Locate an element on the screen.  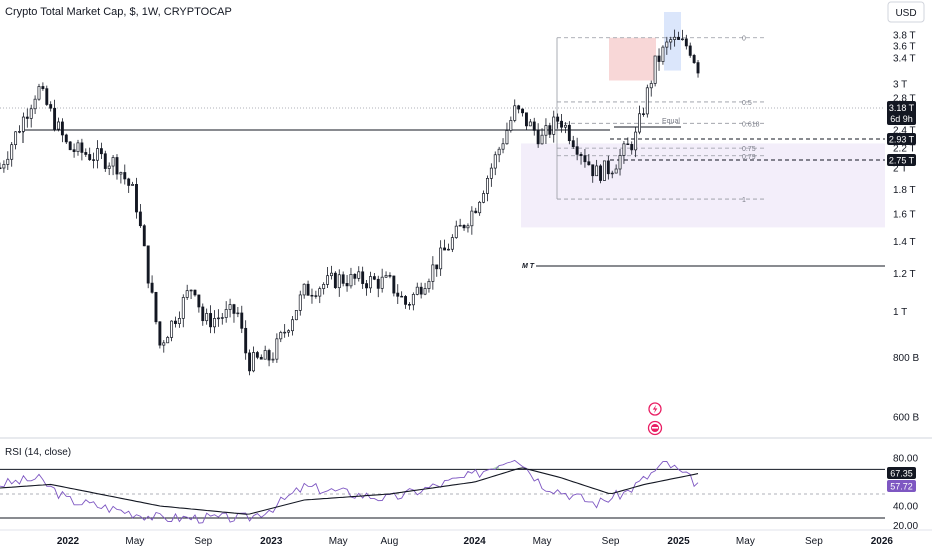
rsi-ma-value: 67.35 is located at coordinates (901, 474).